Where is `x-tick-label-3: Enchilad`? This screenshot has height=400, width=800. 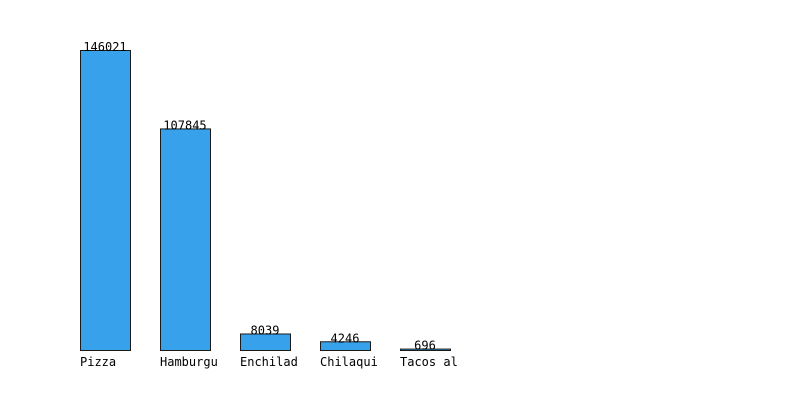
x-tick-label-3: Enchilad is located at coordinates (269, 362).